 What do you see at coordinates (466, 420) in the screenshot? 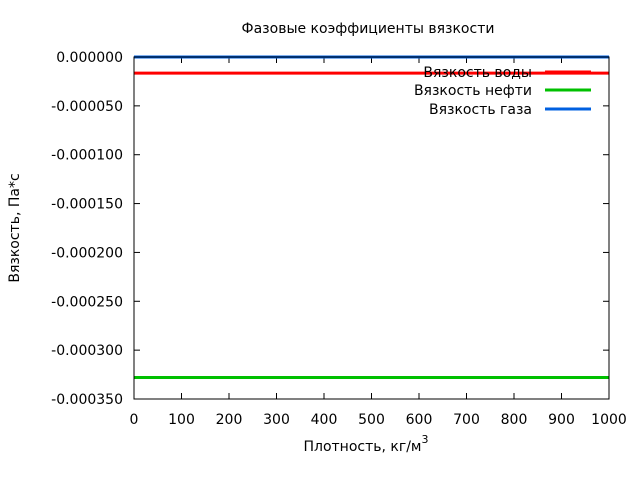
I see `x-tick-label: 700` at bounding box center [466, 420].